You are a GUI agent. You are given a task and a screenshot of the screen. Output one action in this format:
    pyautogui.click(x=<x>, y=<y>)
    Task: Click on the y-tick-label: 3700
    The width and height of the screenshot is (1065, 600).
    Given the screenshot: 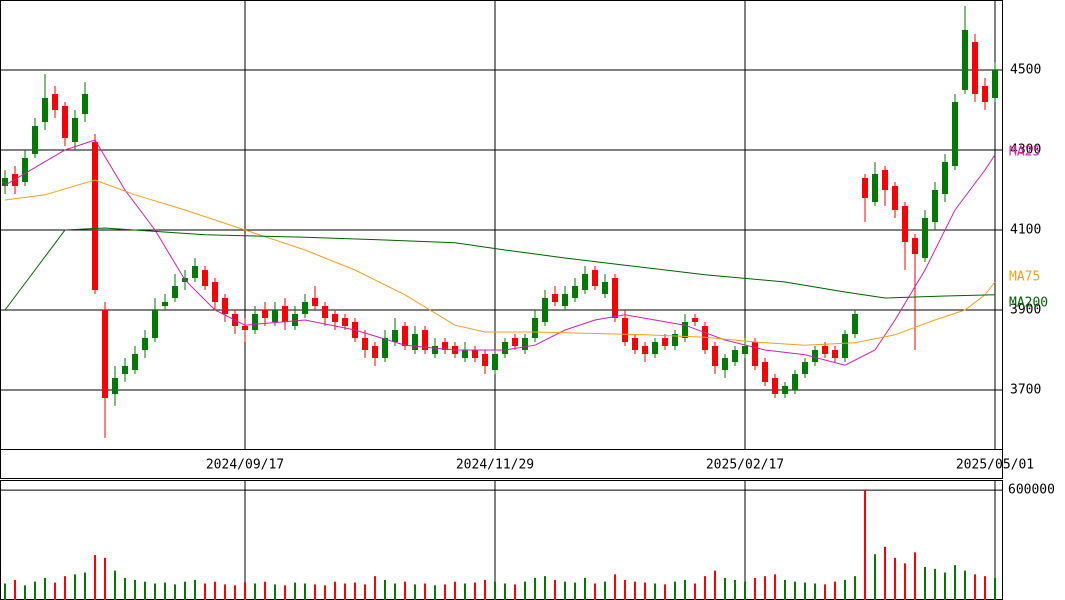 What is the action you would take?
    pyautogui.click(x=1025, y=390)
    